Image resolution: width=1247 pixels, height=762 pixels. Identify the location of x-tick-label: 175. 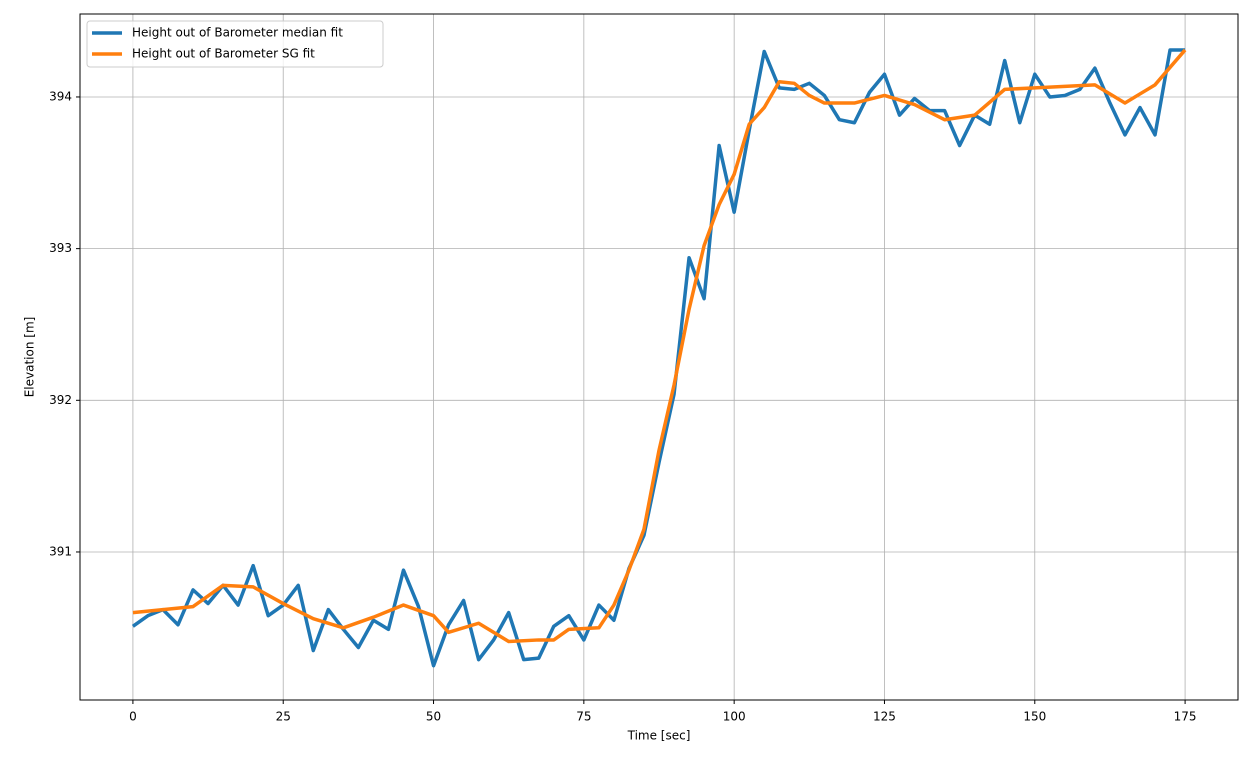
(1185, 717).